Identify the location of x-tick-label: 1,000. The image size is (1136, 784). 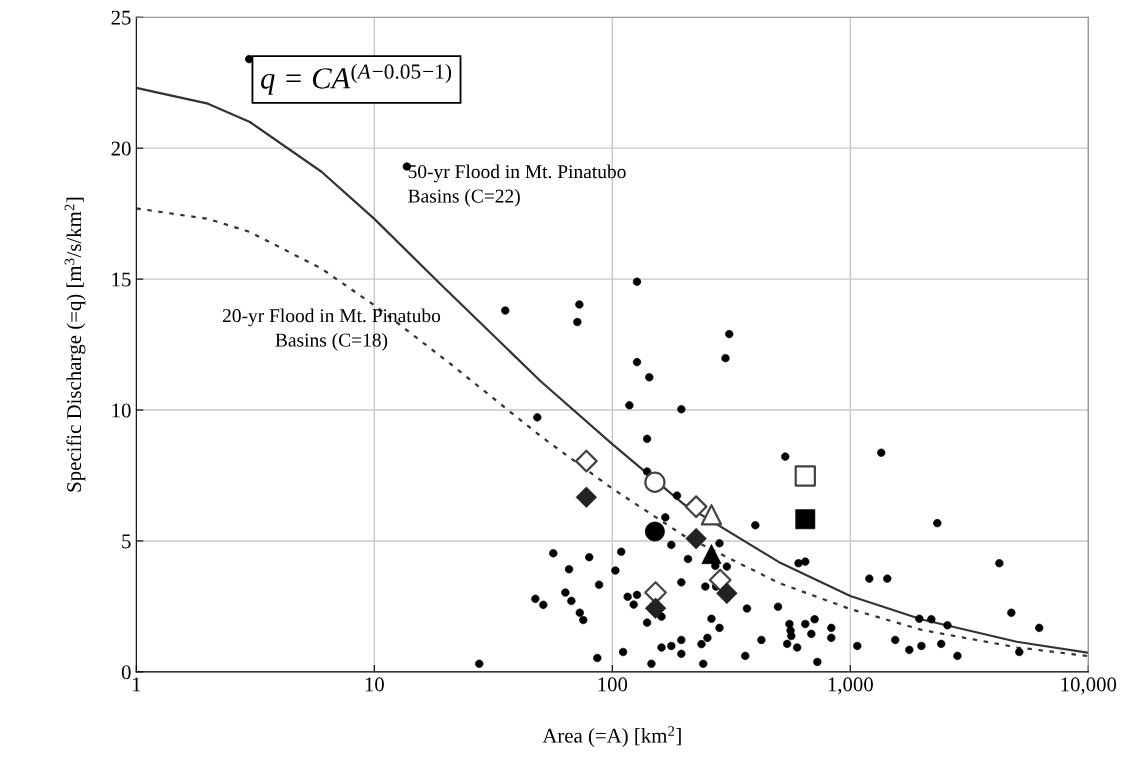
(850, 686).